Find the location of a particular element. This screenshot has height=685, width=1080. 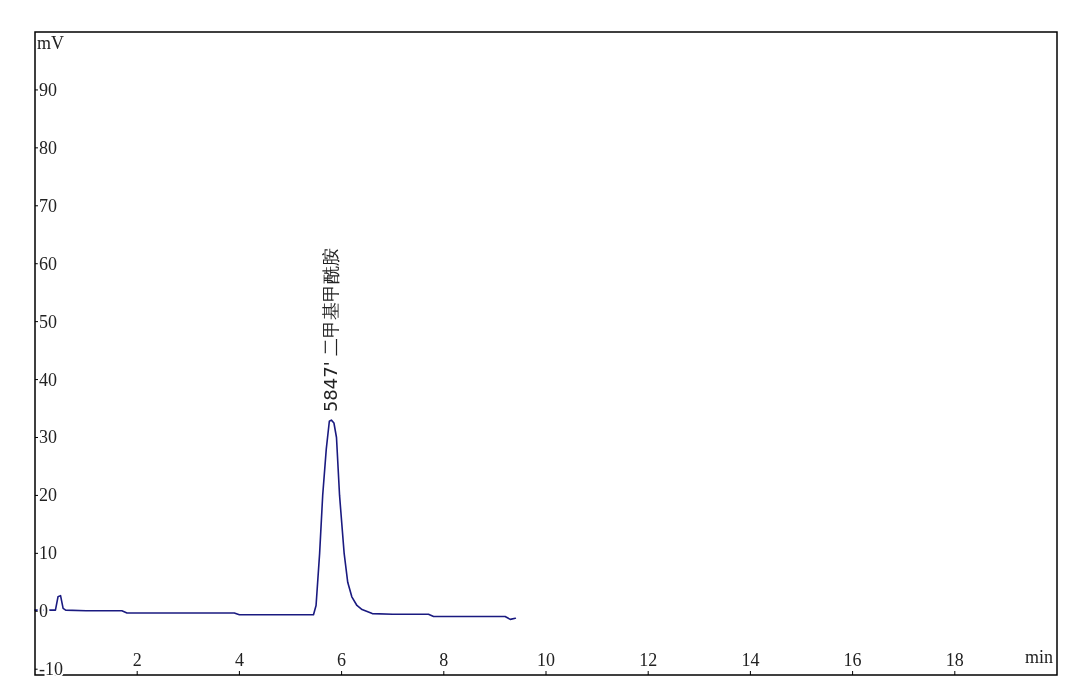

y-tick-label: 40 is located at coordinates (48, 379).